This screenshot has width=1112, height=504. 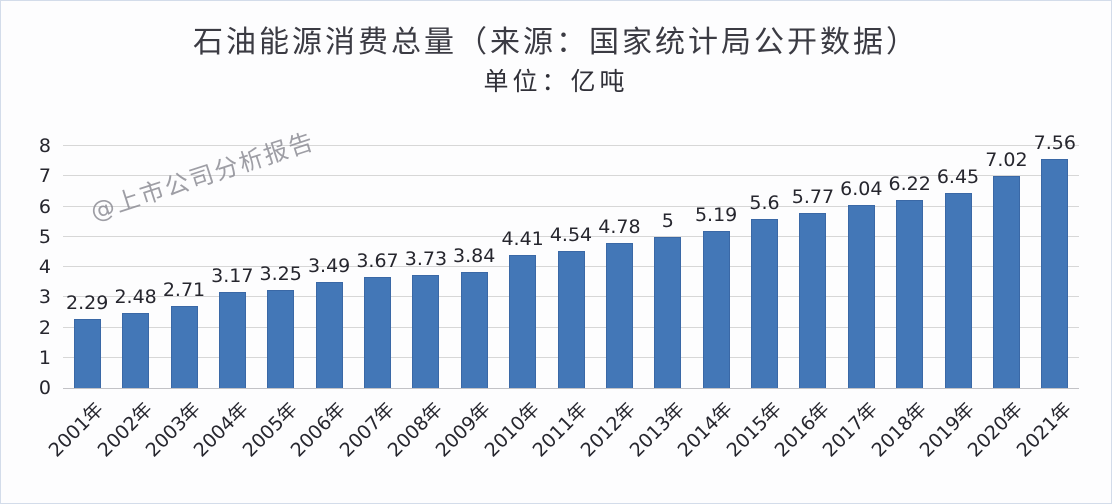 I want to click on x-axis-line, so click(x=571, y=388).